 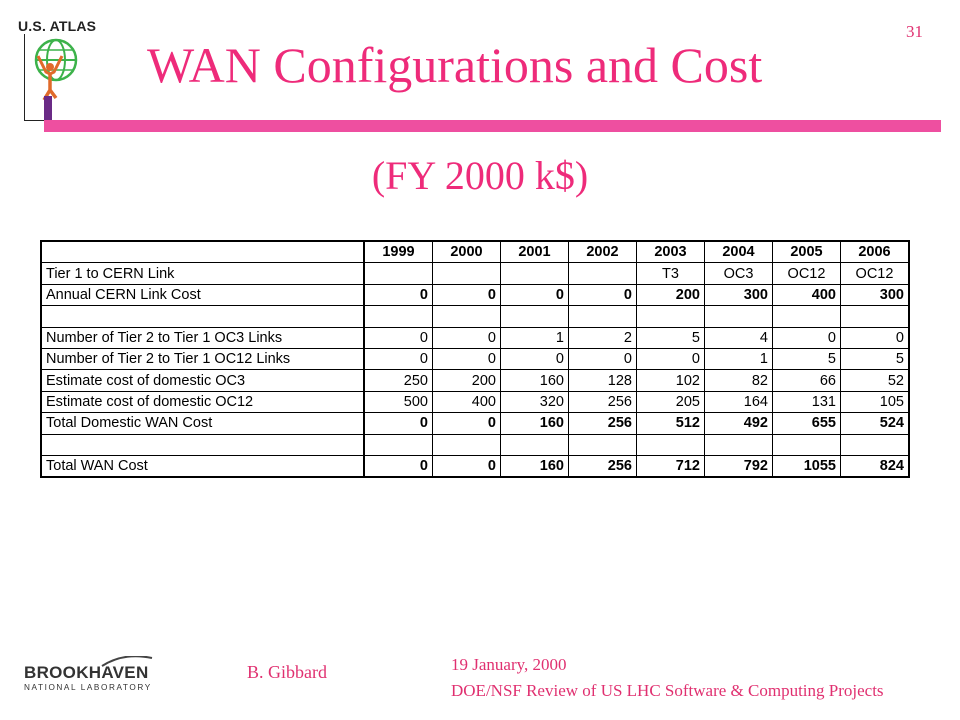 I want to click on row-label: Number of Tier 2 to Tier 1 OC12 Links, so click(x=202, y=359).